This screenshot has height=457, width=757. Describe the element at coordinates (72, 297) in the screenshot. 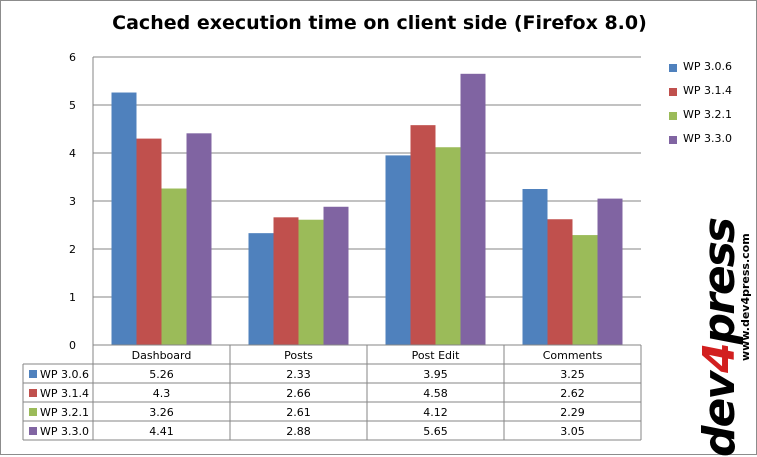

I see `y-tick-label: 1` at that location.